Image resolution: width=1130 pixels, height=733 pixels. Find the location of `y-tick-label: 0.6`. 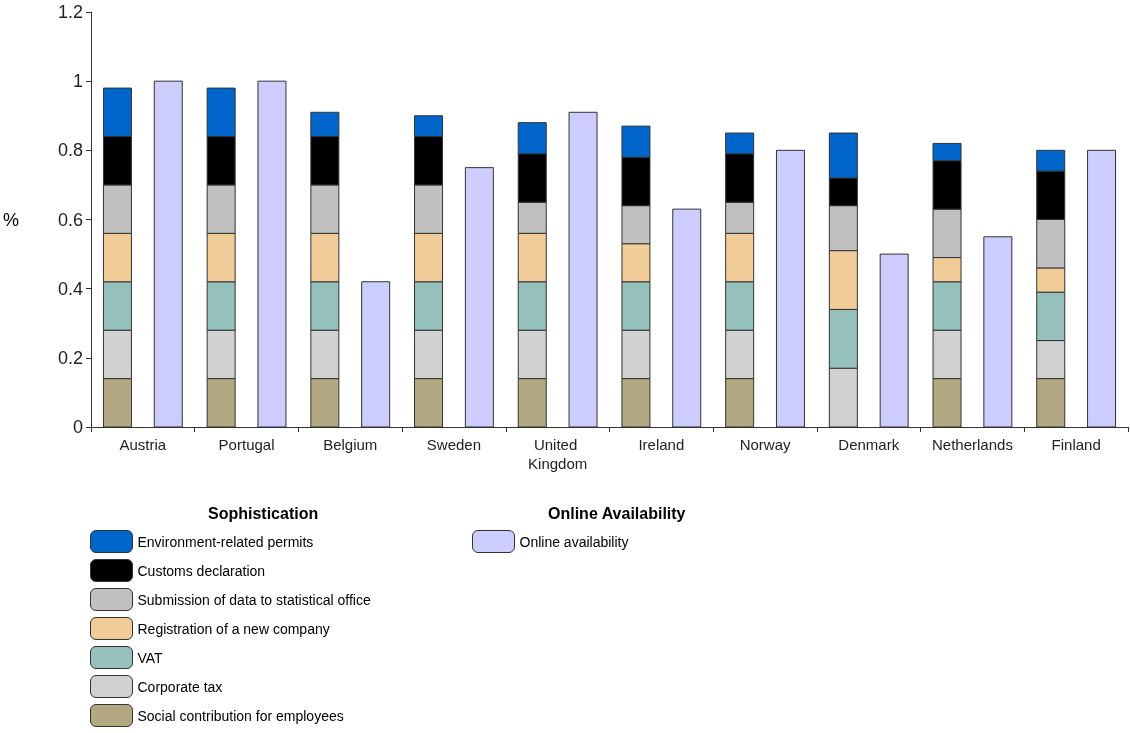

y-tick-label: 0.6 is located at coordinates (70, 219).